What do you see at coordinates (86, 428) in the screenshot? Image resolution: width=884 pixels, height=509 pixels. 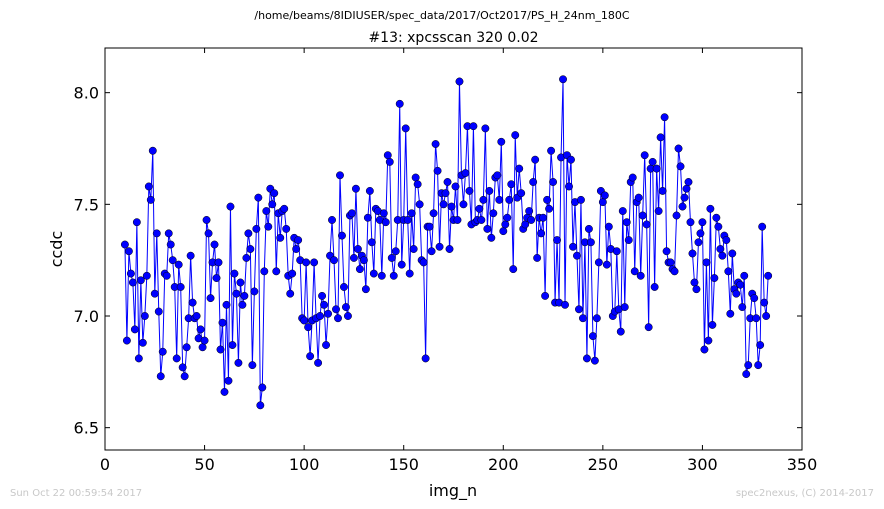 I see `y-tick-label: 6.5` at bounding box center [86, 428].